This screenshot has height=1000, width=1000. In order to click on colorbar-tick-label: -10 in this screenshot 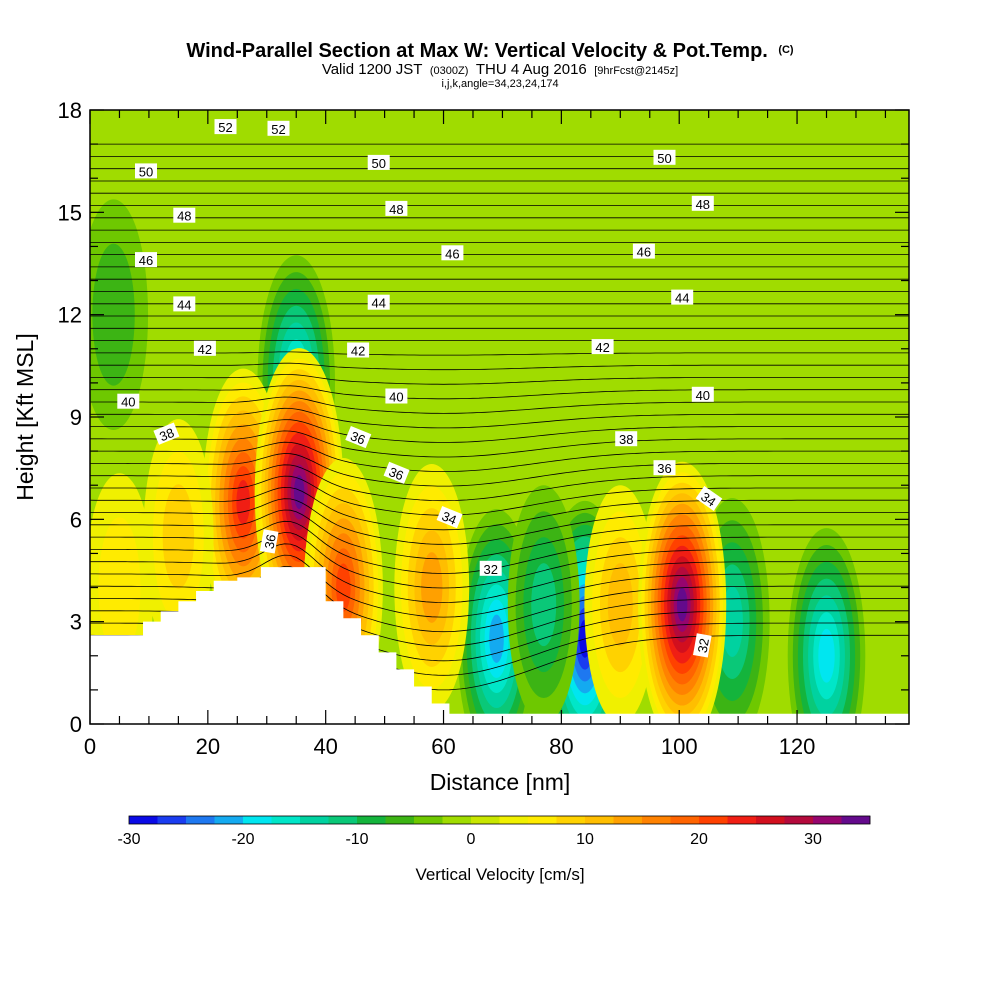, I will do `click(356, 839)`.